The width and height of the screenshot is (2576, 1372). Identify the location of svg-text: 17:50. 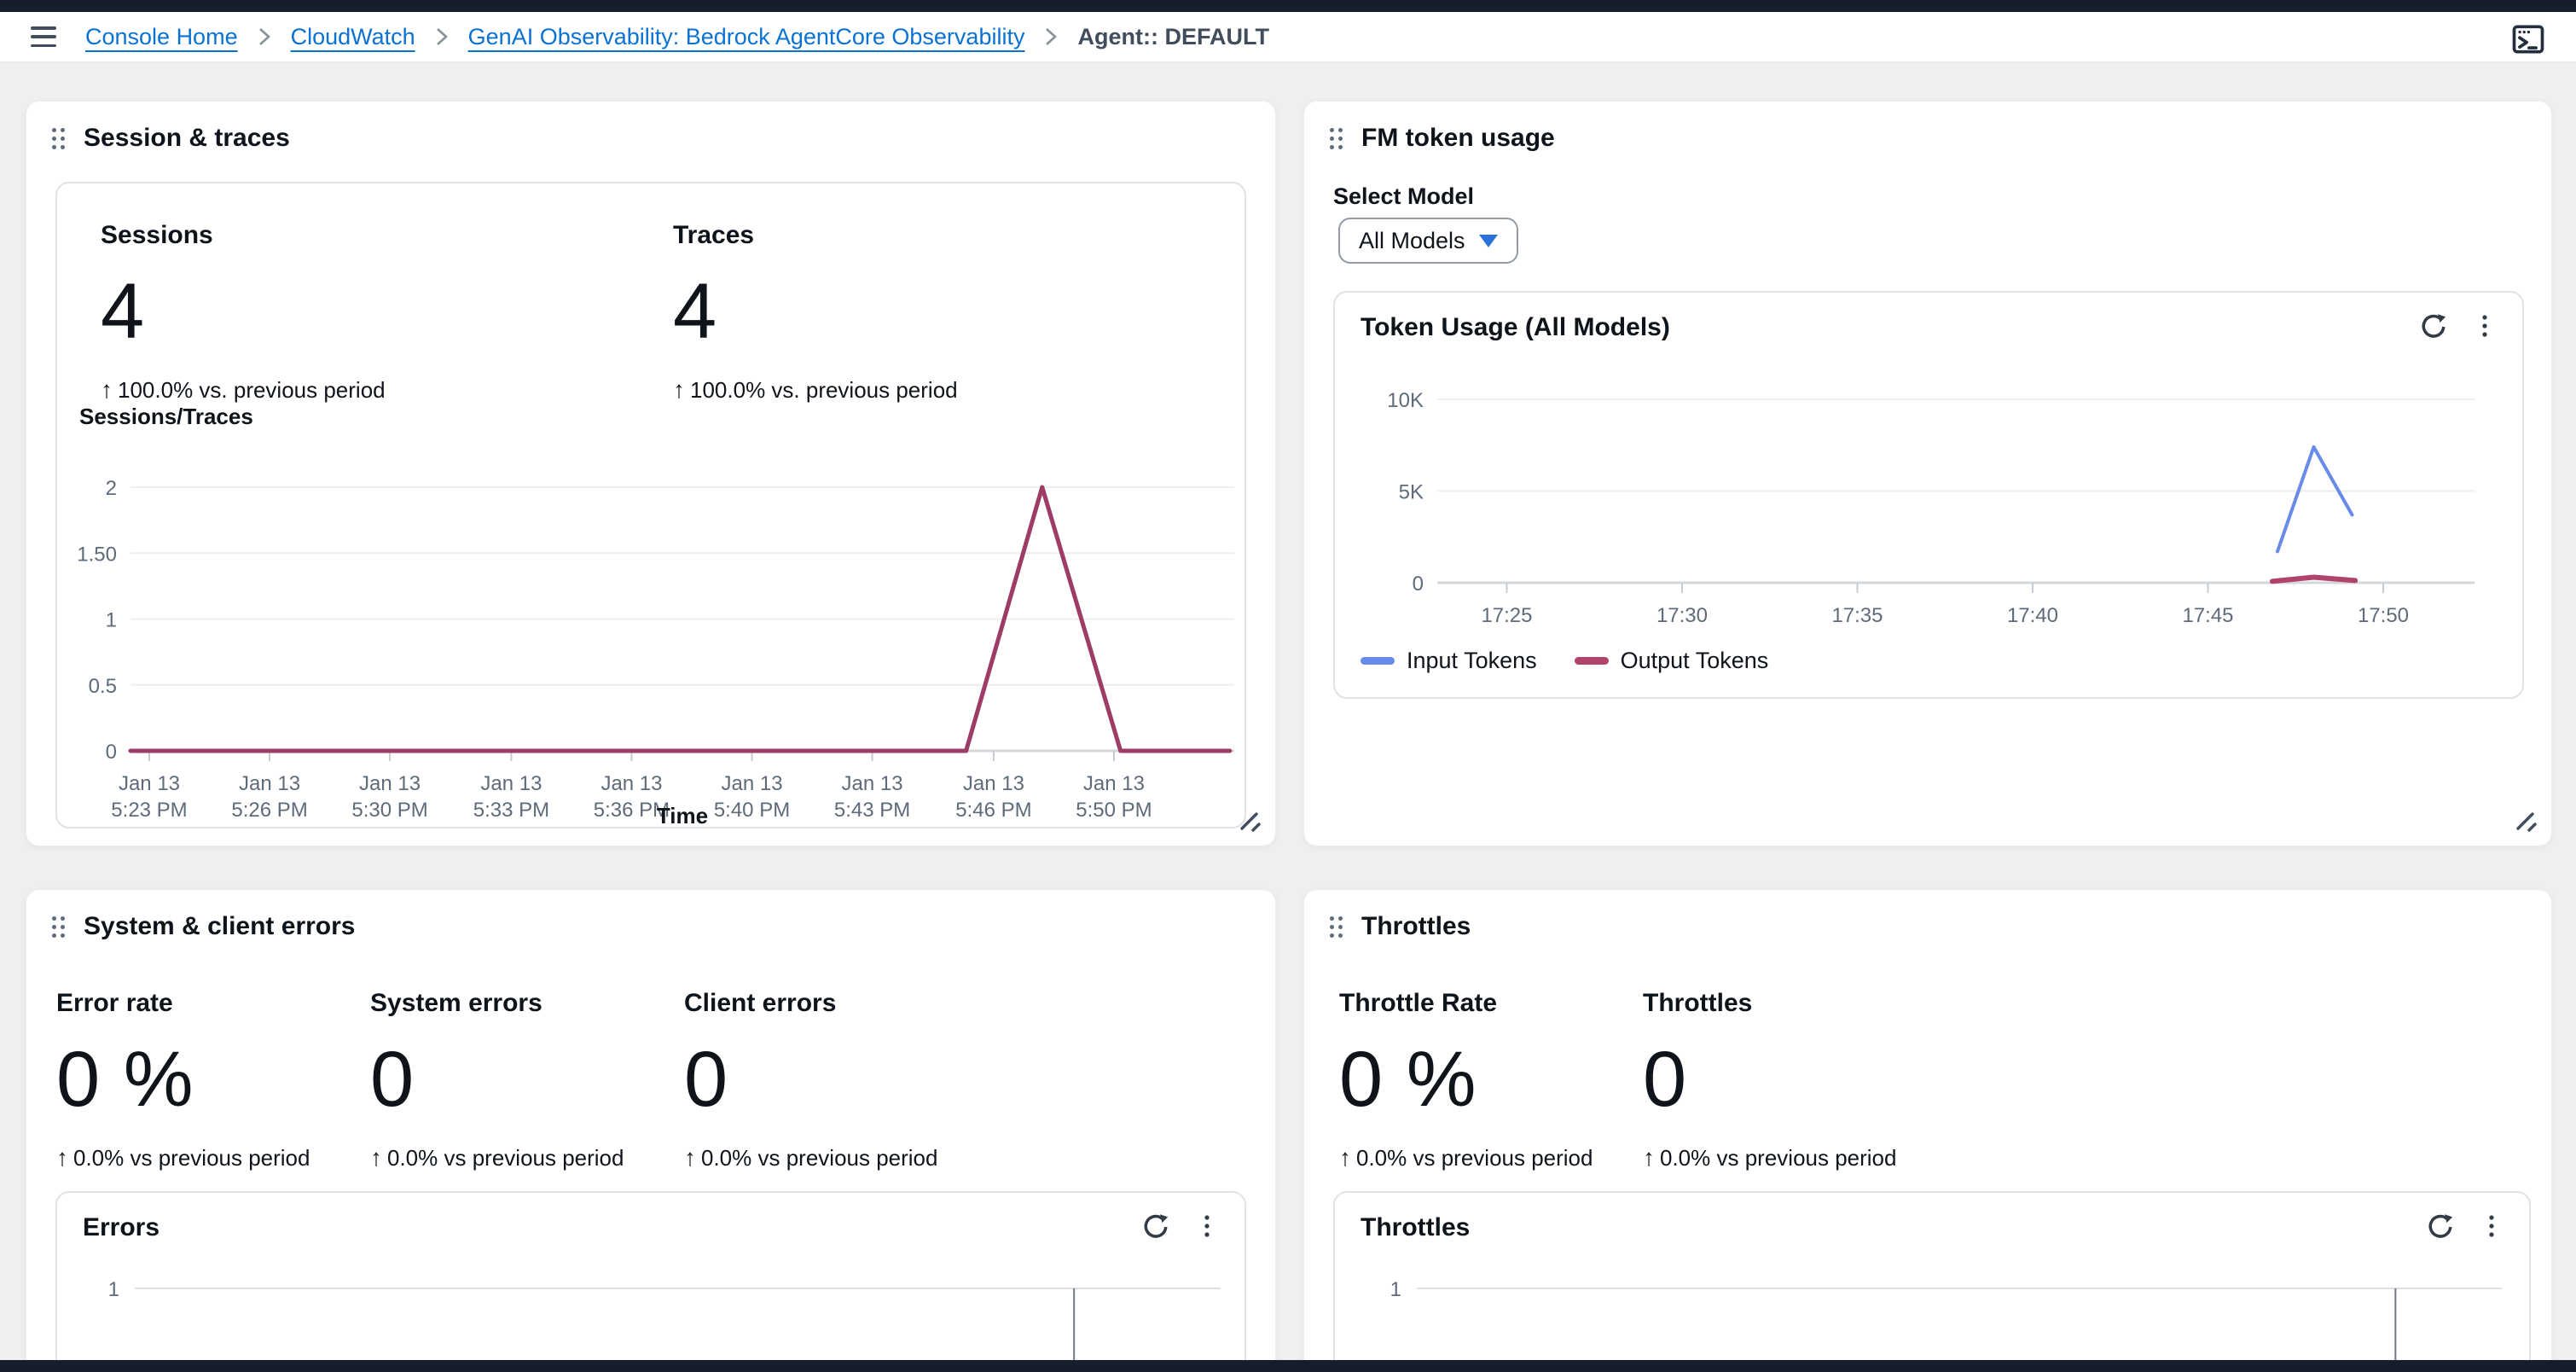
(2383, 615).